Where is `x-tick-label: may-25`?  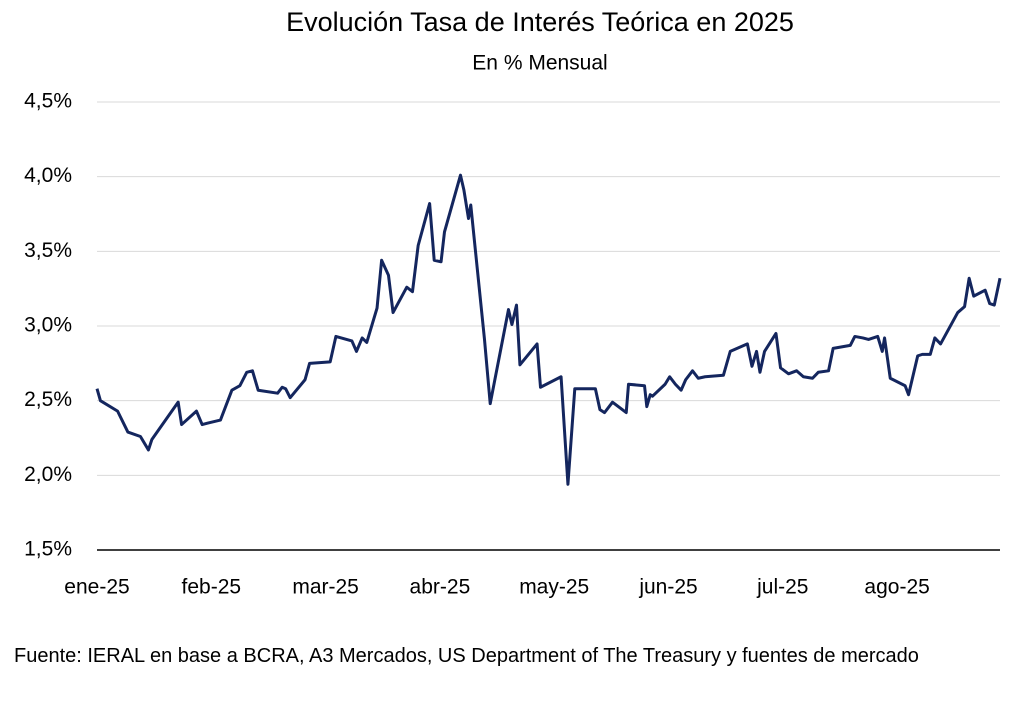 x-tick-label: may-25 is located at coordinates (554, 587).